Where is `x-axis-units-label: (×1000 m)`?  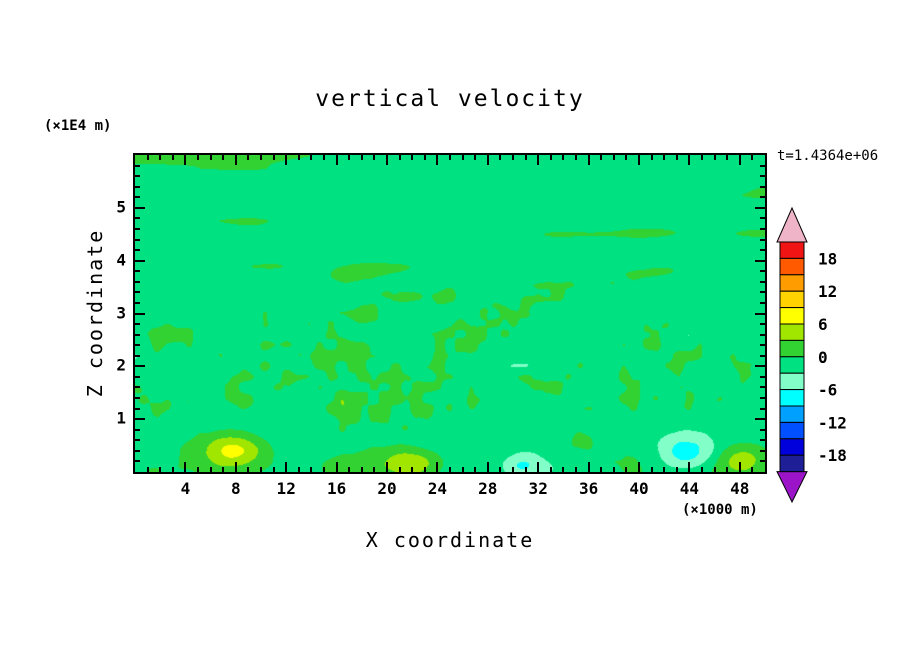
x-axis-units-label: (×1000 m) is located at coordinates (720, 510).